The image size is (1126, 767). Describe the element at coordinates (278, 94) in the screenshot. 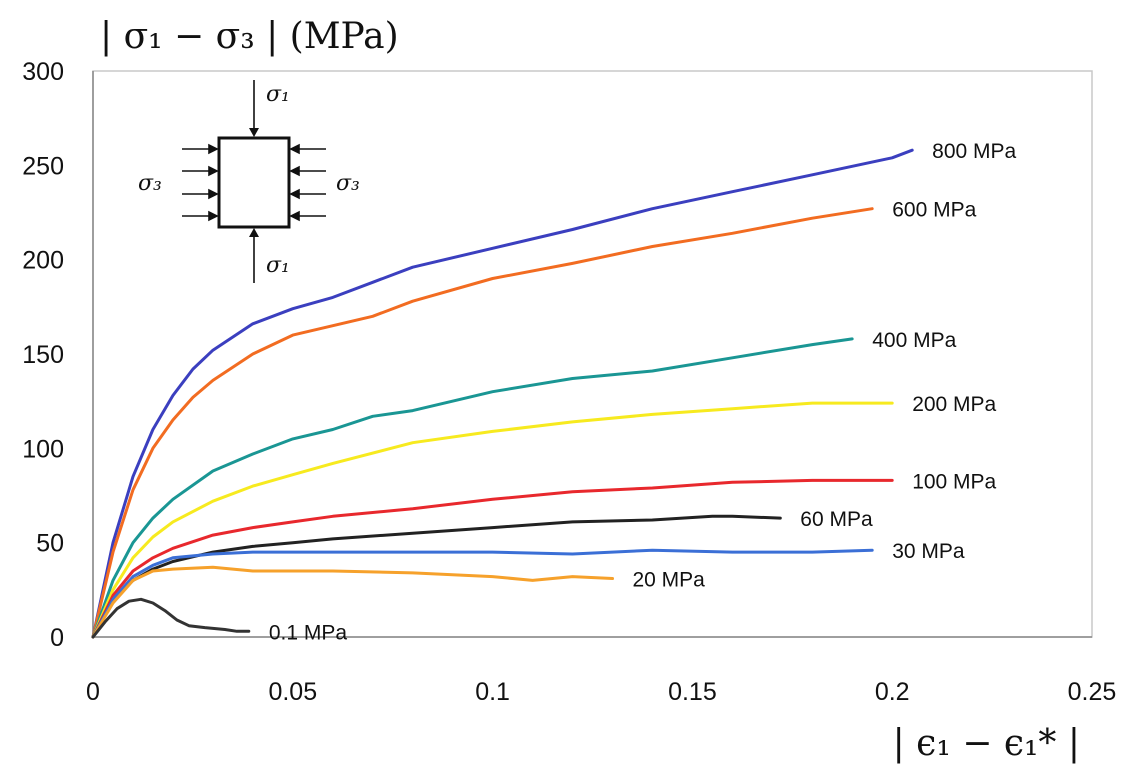

I see `inset-label-top: σ₁` at that location.